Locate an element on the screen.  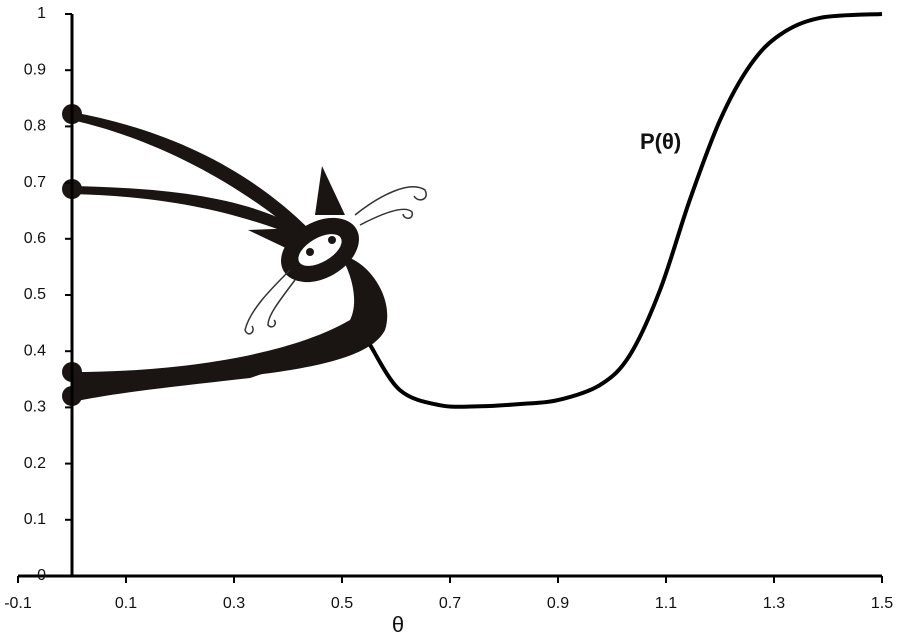
x-tick-label: 0.5 is located at coordinates (342, 603).